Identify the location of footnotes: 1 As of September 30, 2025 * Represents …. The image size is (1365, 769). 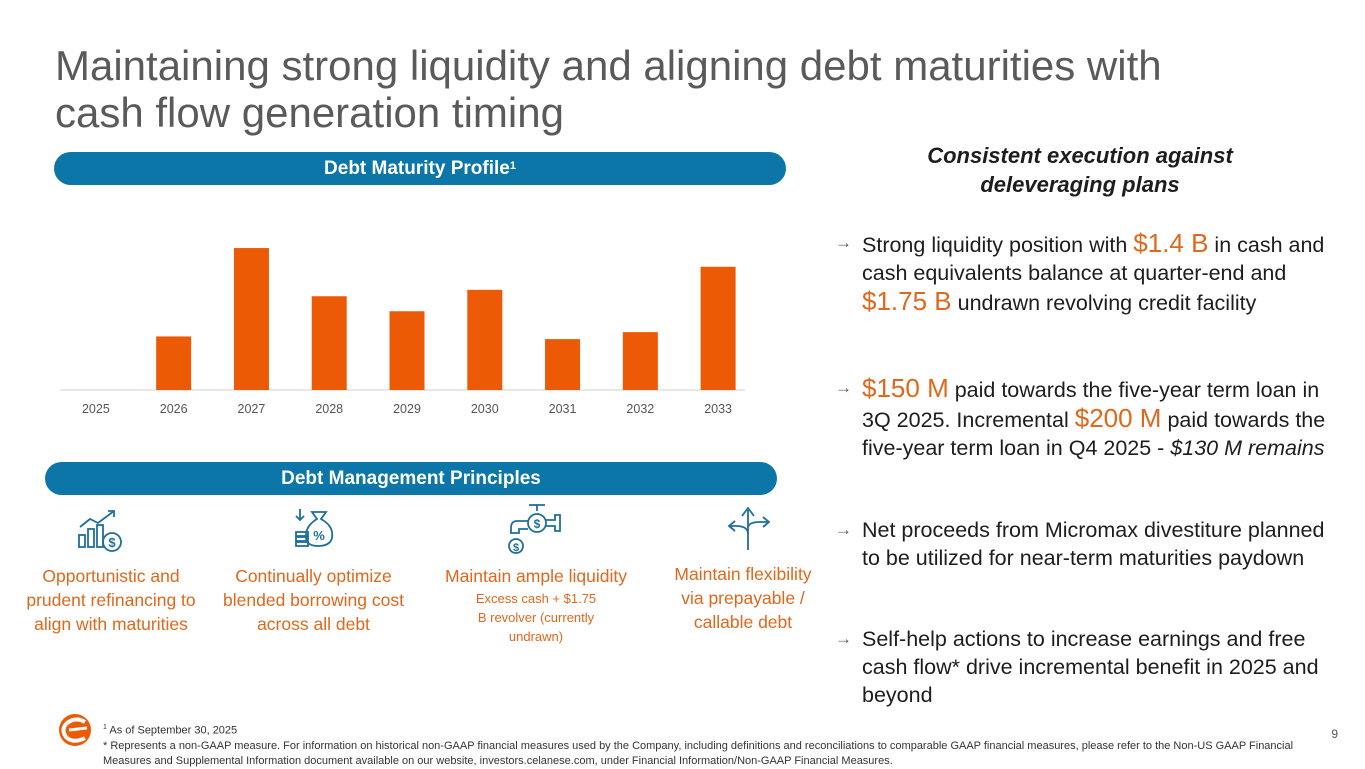
(703, 744).